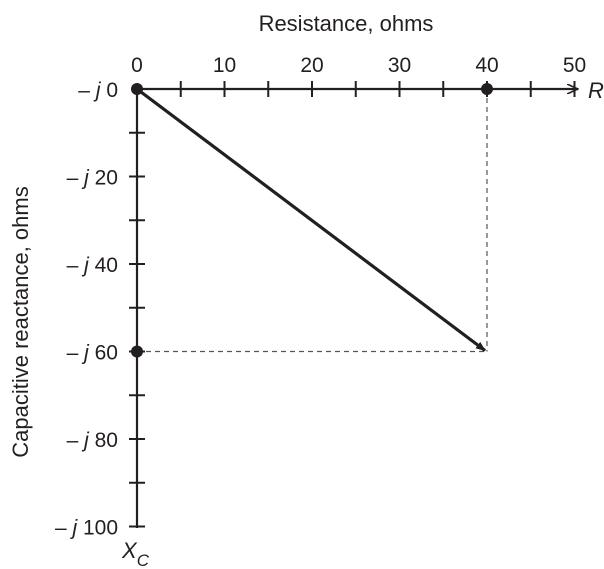 The image size is (604, 569). I want to click on xc-subscript: C, so click(143, 560).